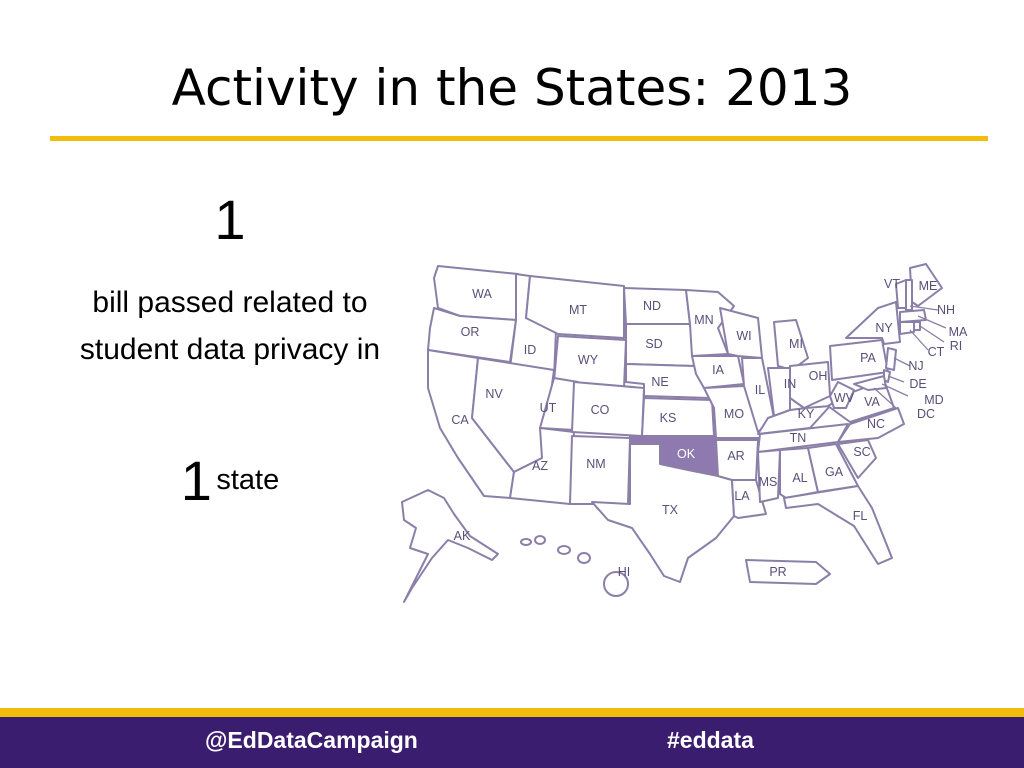 The image size is (1024, 768). Describe the element at coordinates (777, 572) in the screenshot. I see `label-PR: PR` at that location.